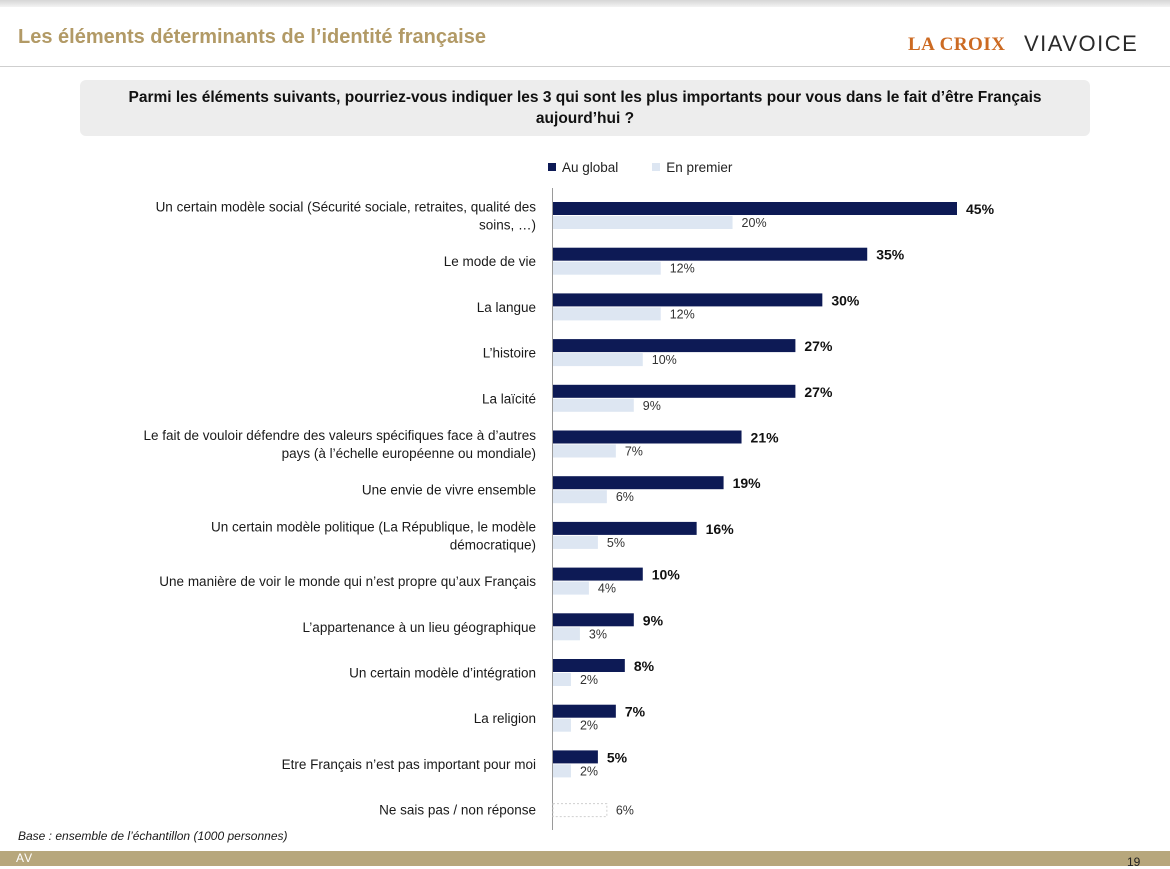 The height and width of the screenshot is (869, 1170). I want to click on top-rule, so click(585, 3).